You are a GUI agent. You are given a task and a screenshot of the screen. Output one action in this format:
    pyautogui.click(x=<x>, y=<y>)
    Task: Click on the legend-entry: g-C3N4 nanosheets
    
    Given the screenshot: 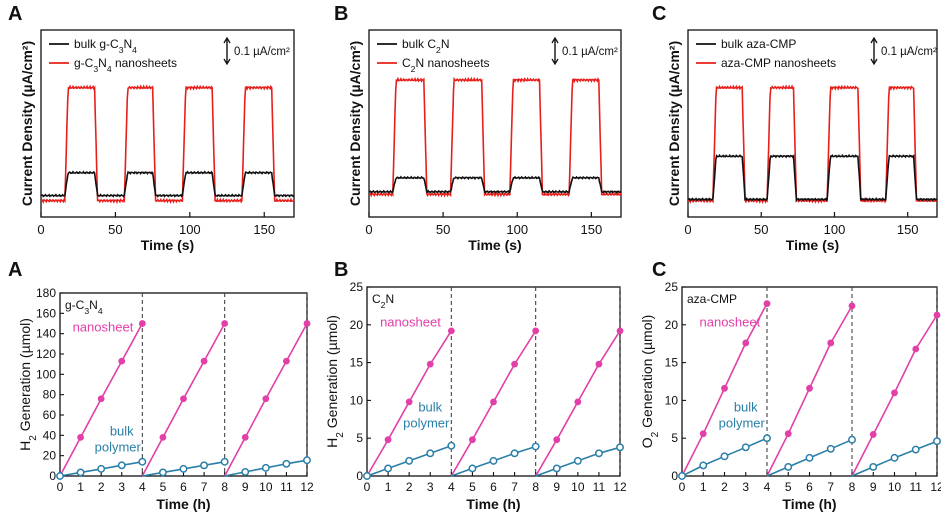 What is the action you would take?
    pyautogui.click(x=125, y=65)
    